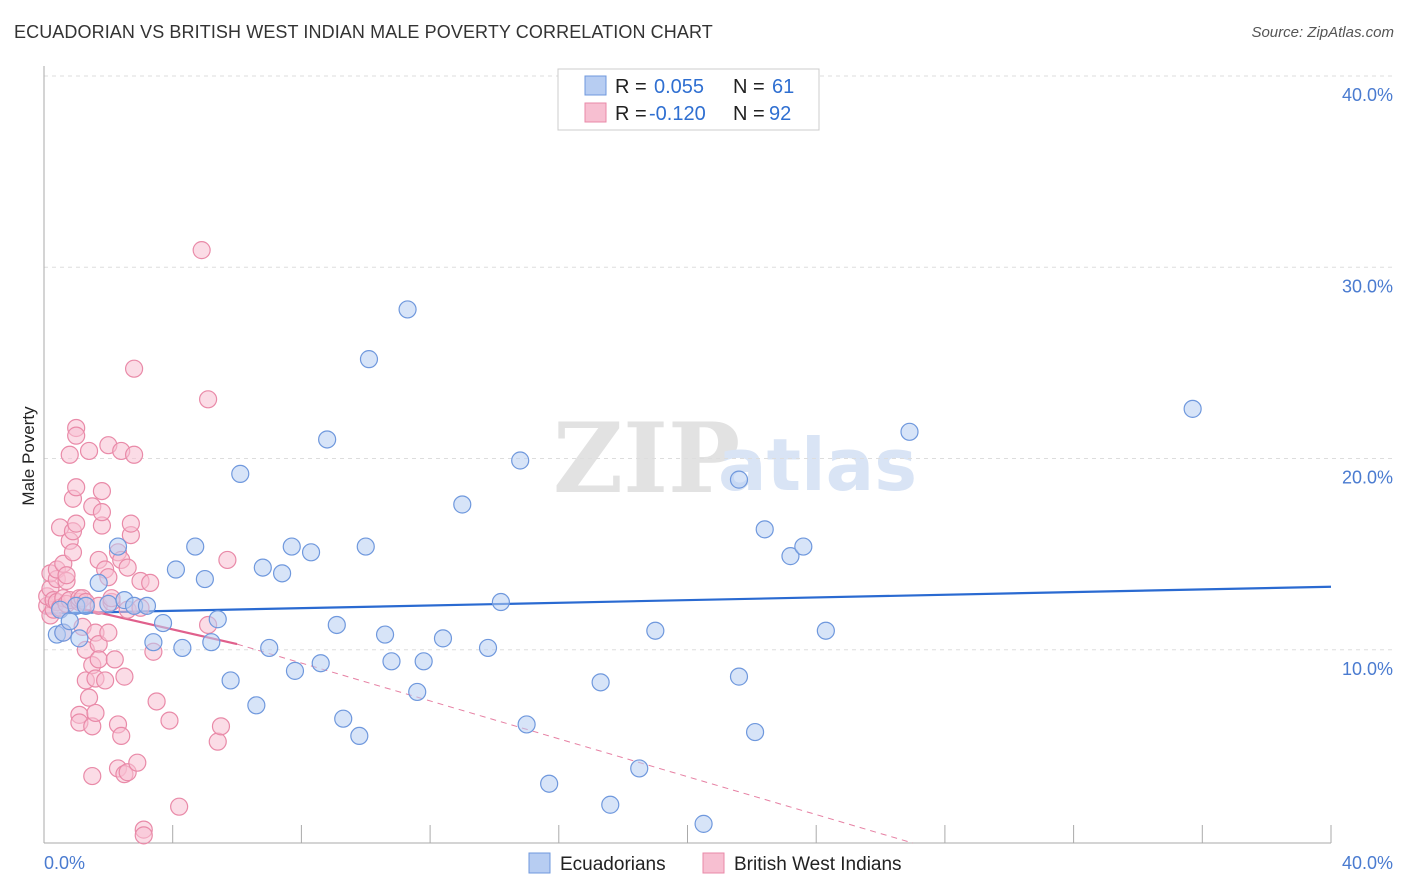 This screenshot has width=1406, height=892. I want to click on y-tick-label-20: 20.0%, so click(1367, 478).